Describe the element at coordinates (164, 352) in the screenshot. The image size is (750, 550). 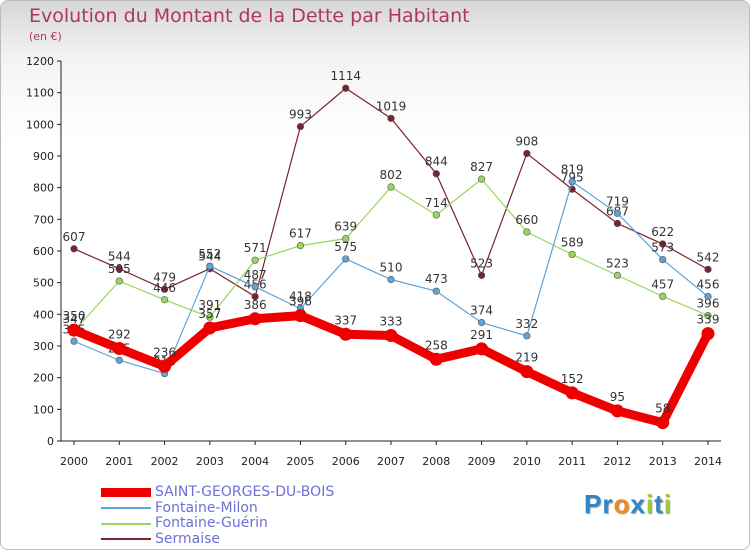
I see `data-label: 236` at that location.